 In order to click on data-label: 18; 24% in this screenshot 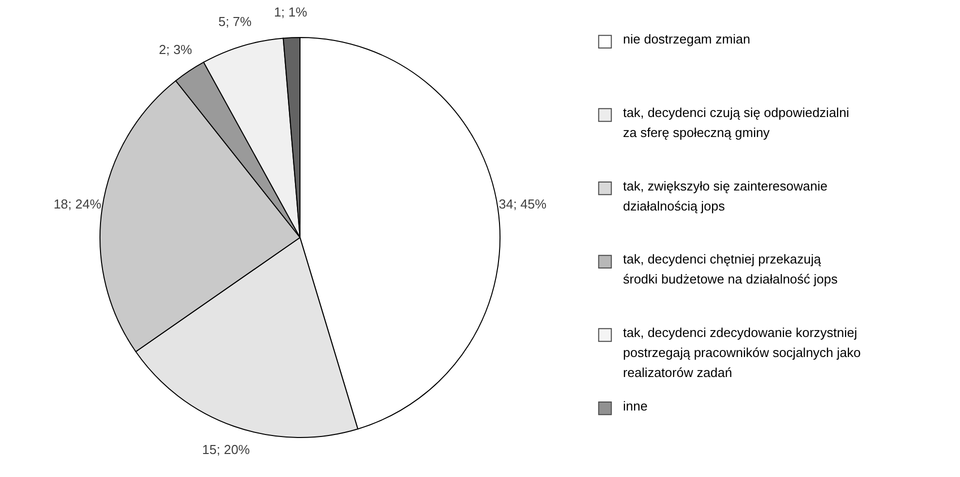, I will do `click(78, 204)`.